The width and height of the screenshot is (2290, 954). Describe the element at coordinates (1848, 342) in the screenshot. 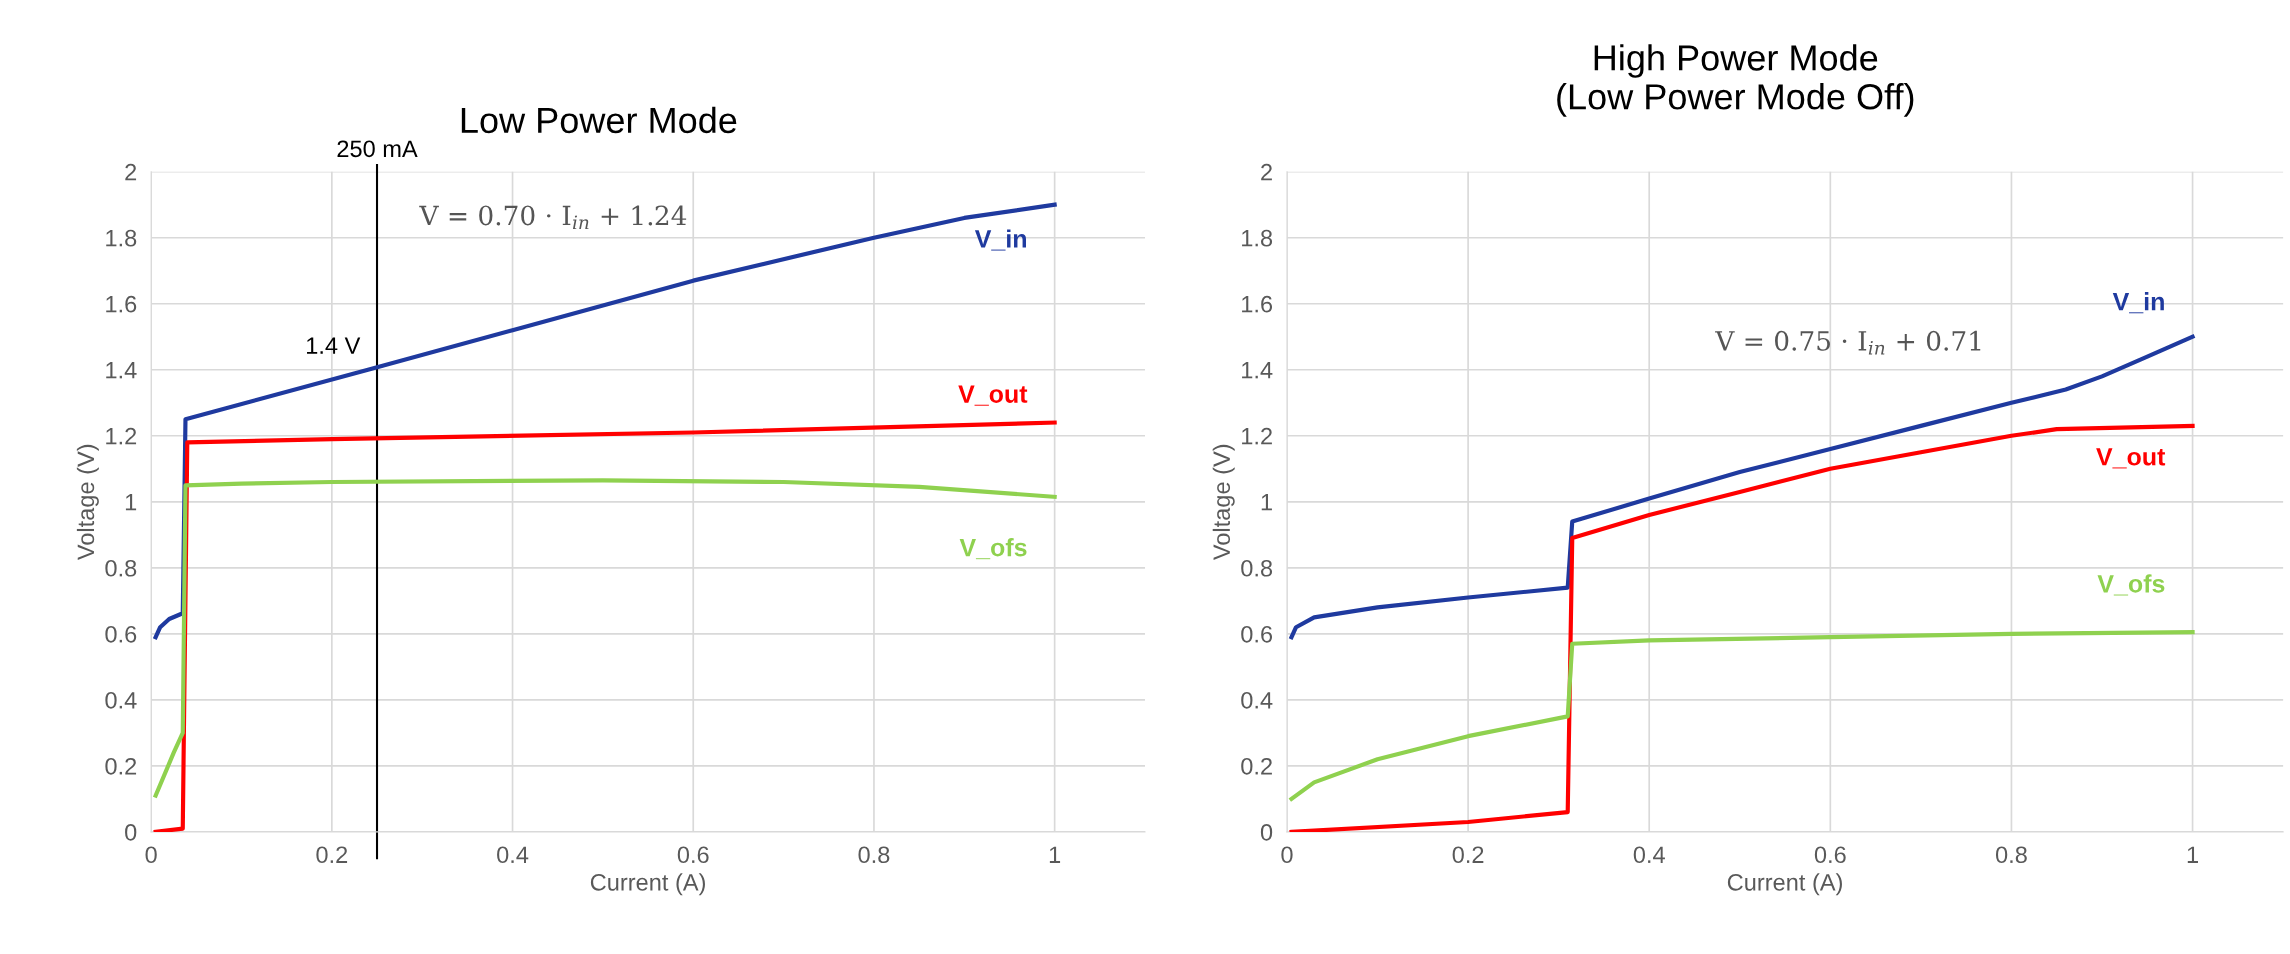

I see `annotation: V = 0.75 · I$_{in}$ + 0.71` at that location.